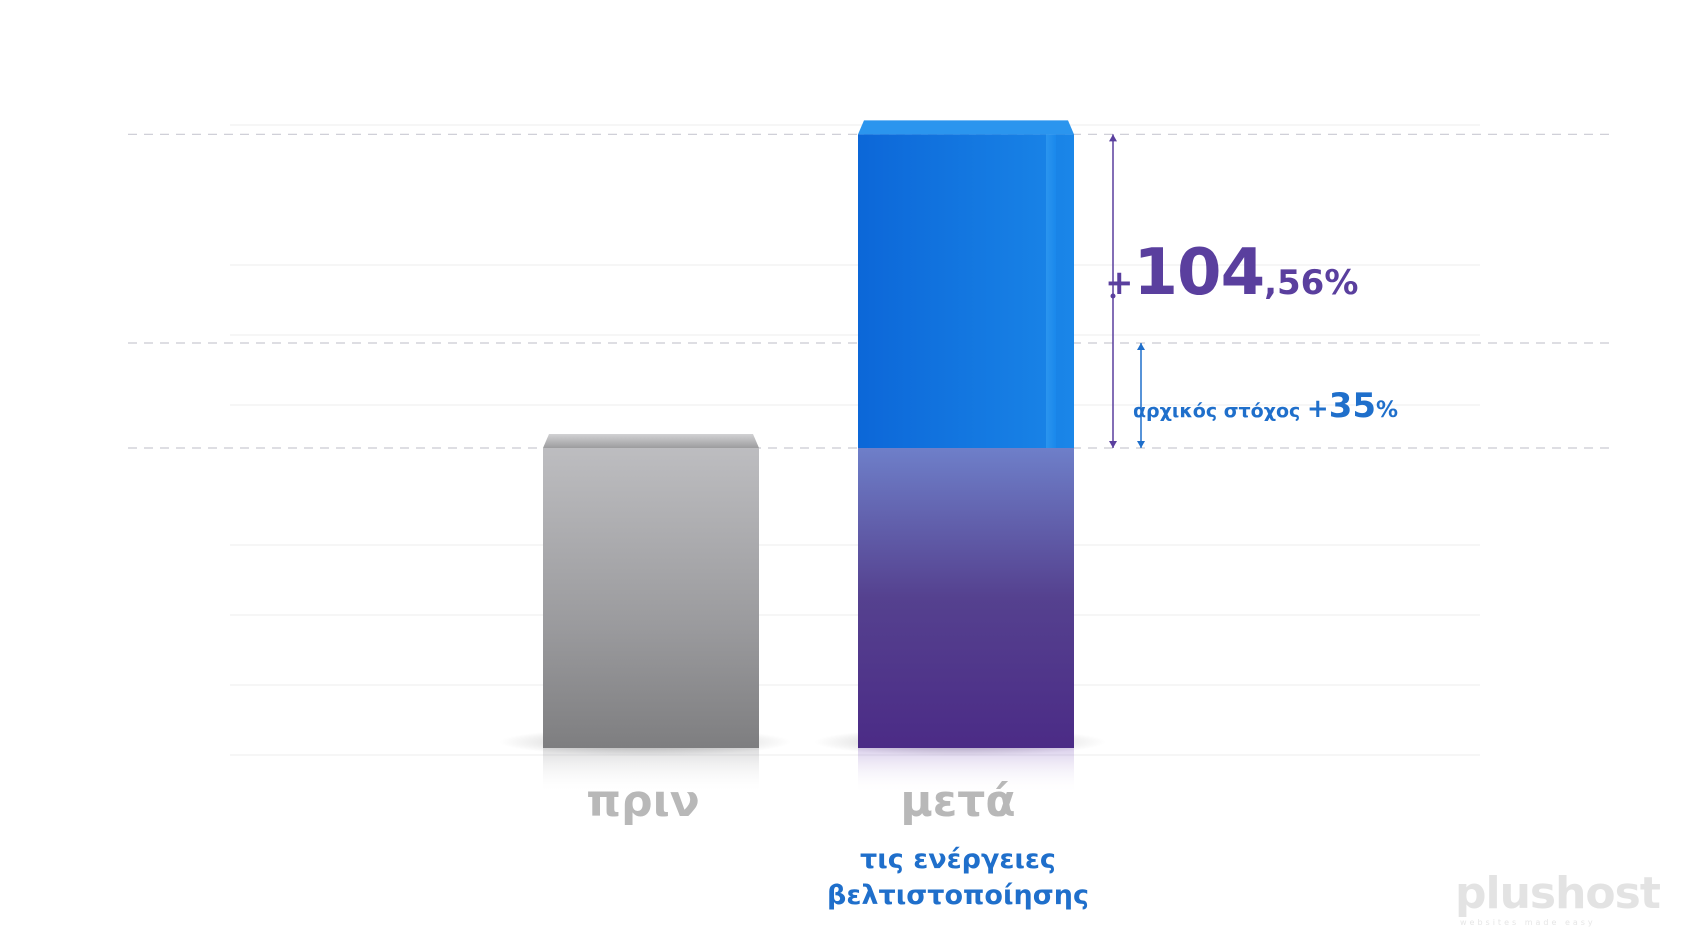  I want to click on increase-decimal: ,56%, so click(1311, 283).